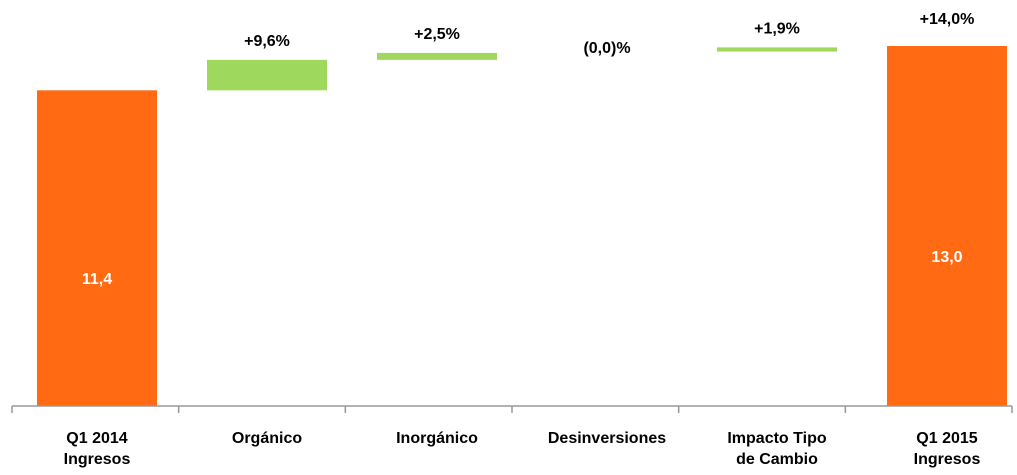  Describe the element at coordinates (267, 438) in the screenshot. I see `category-label-1: Orgánico` at that location.